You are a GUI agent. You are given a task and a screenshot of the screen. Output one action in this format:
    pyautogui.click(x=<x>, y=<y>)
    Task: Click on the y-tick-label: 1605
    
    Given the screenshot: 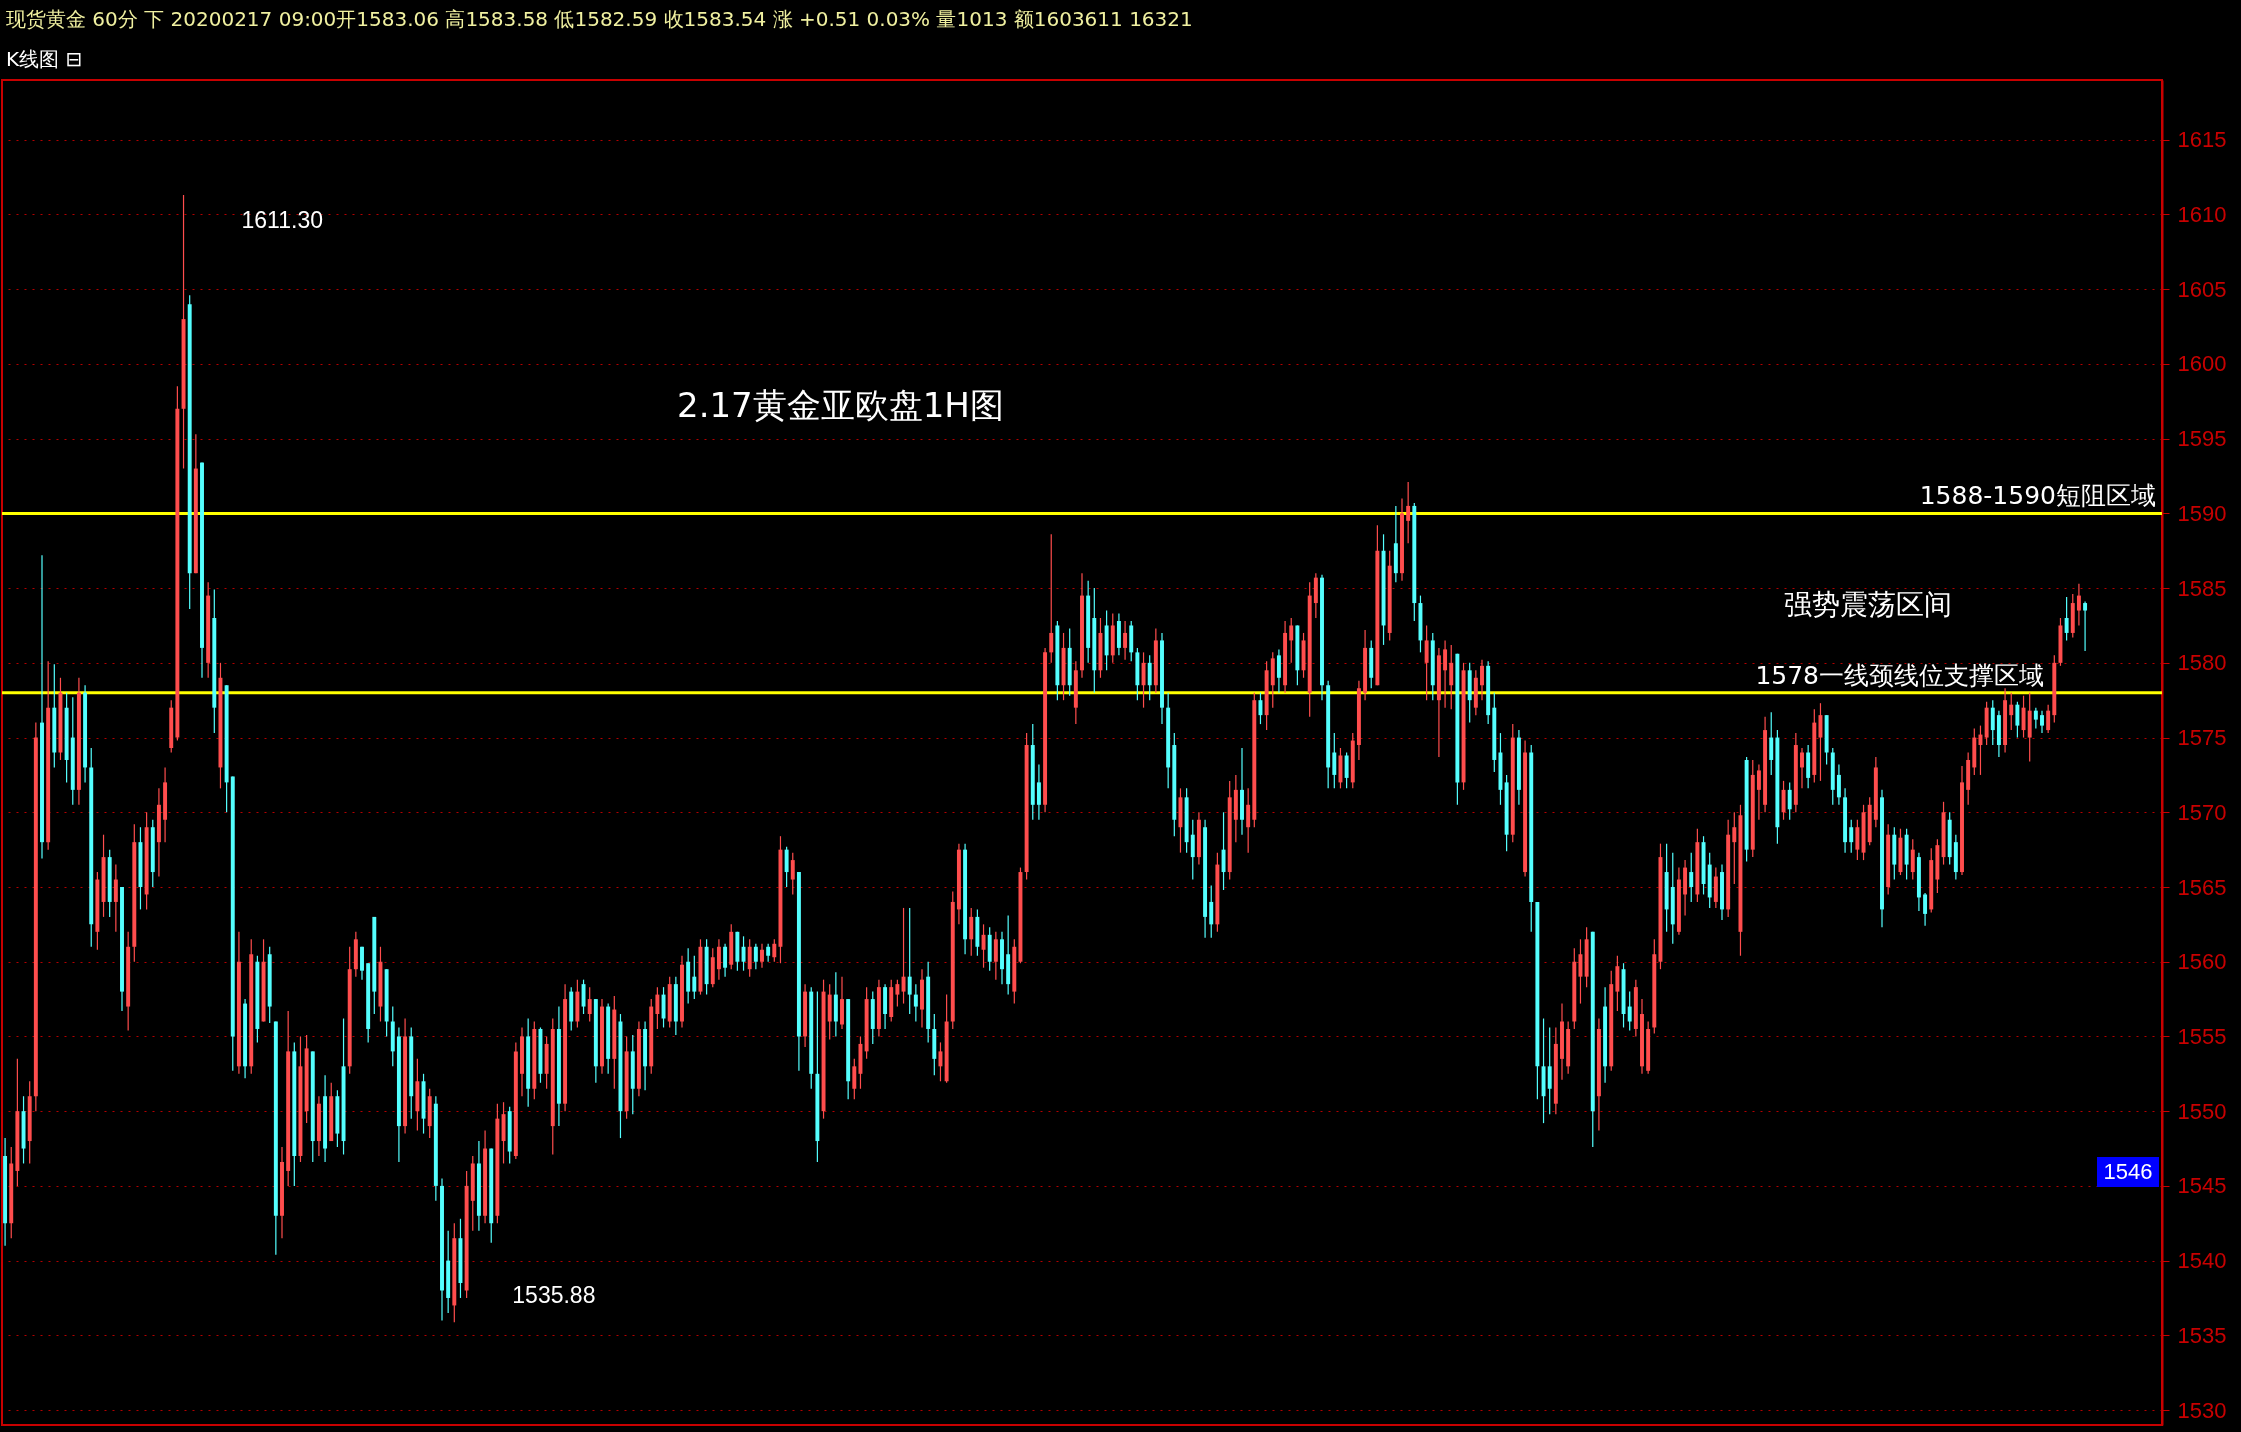 What is the action you would take?
    pyautogui.click(x=2202, y=289)
    